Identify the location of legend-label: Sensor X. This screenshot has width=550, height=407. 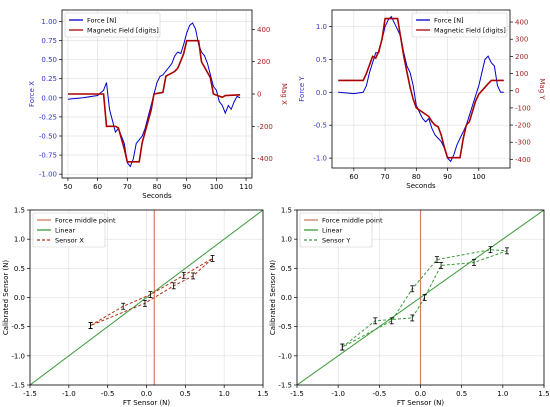
(69, 241).